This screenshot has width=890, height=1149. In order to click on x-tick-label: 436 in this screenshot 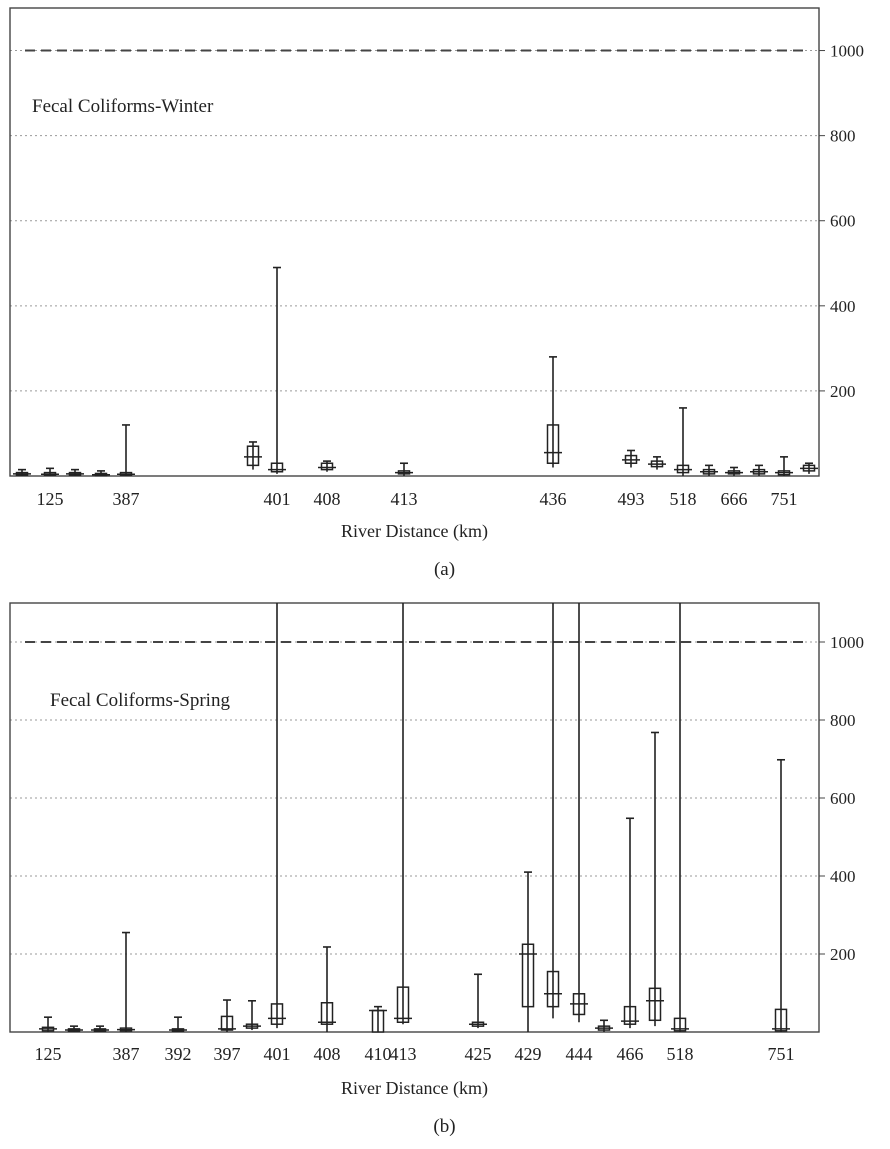, I will do `click(553, 499)`.